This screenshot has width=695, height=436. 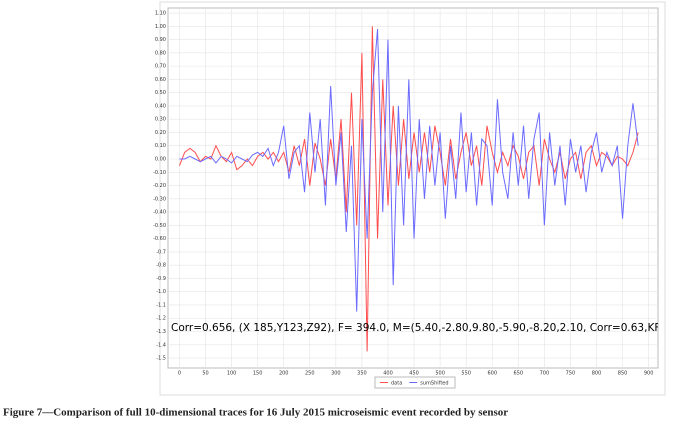 I want to click on x-tick-label: 550, so click(x=466, y=374).